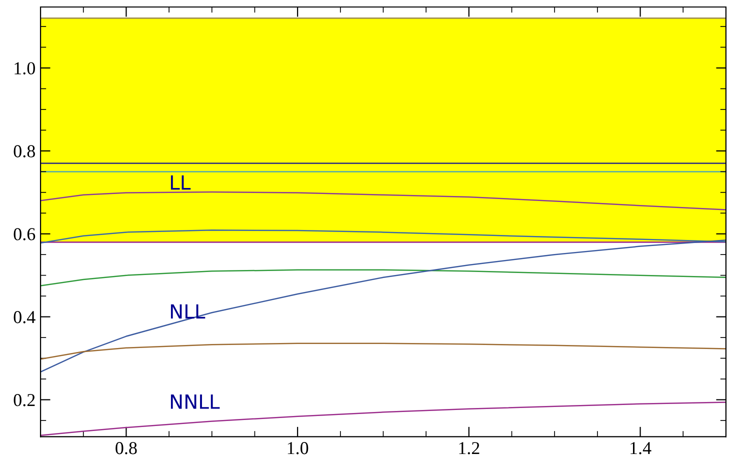 The width and height of the screenshot is (737, 467). Describe the element at coordinates (188, 311) in the screenshot. I see `annotation: NLL` at that location.